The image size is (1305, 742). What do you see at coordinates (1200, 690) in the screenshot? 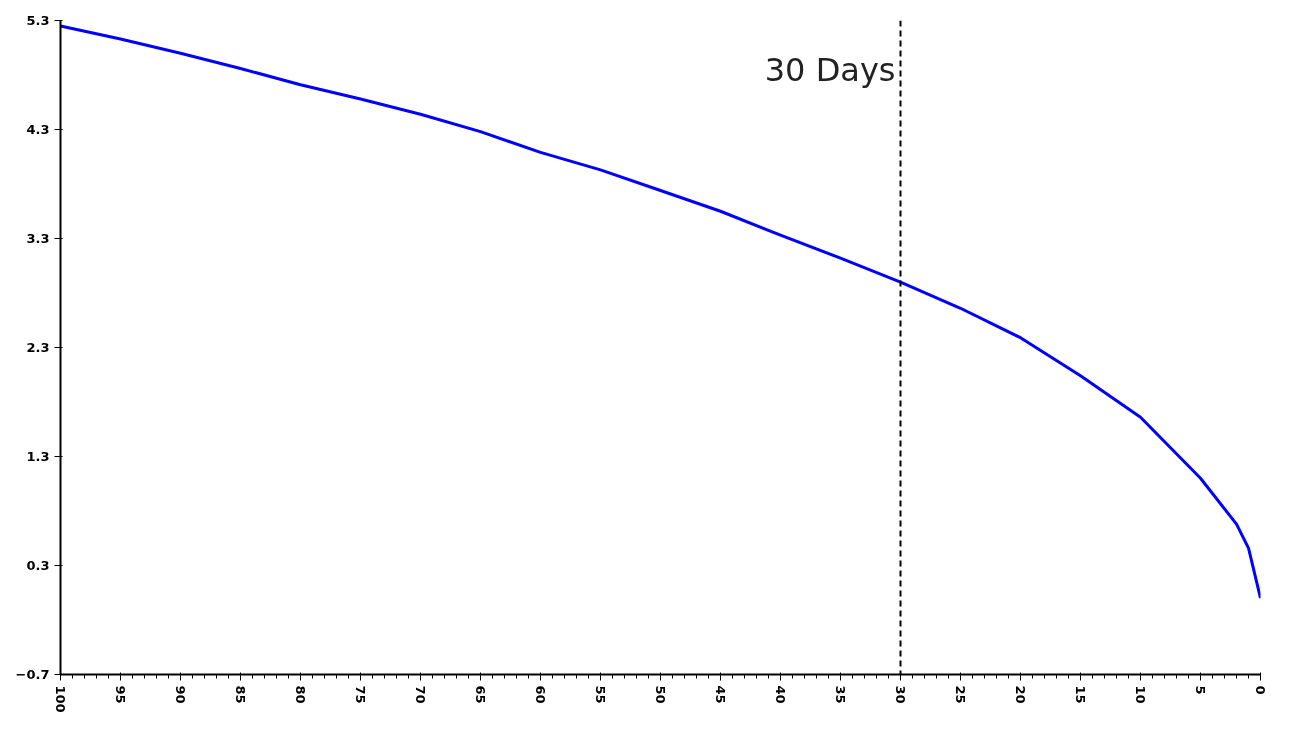
I see `x-tick-label: 5` at bounding box center [1200, 690].